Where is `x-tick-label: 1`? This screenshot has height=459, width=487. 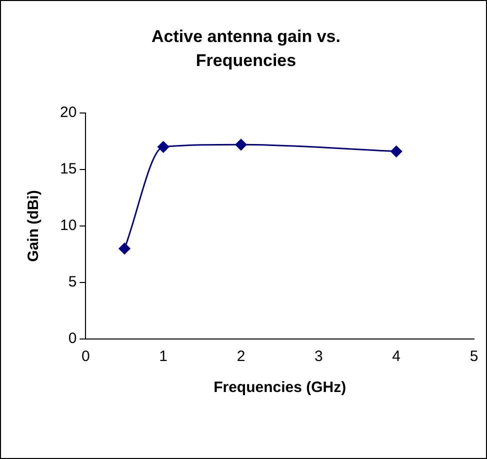 x-tick-label: 1 is located at coordinates (163, 357).